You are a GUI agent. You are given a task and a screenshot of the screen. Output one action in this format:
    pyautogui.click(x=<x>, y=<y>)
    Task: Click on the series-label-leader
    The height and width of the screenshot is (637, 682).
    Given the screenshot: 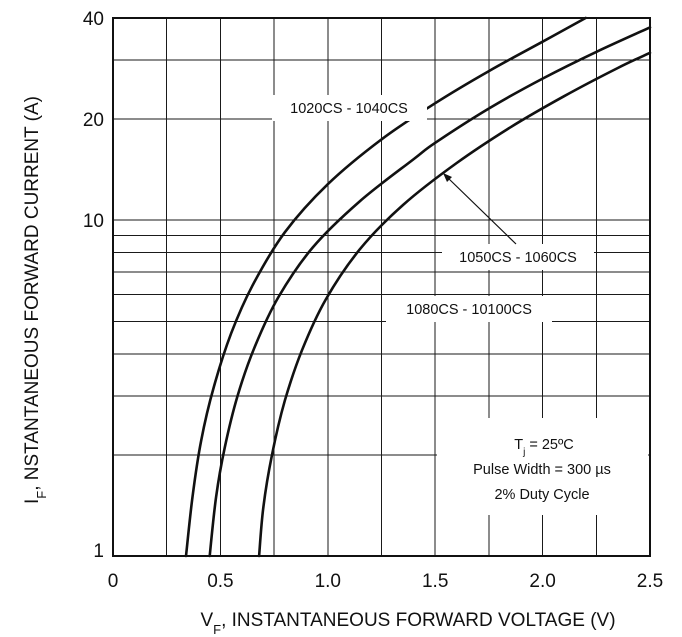 What is the action you would take?
    pyautogui.click(x=482, y=211)
    